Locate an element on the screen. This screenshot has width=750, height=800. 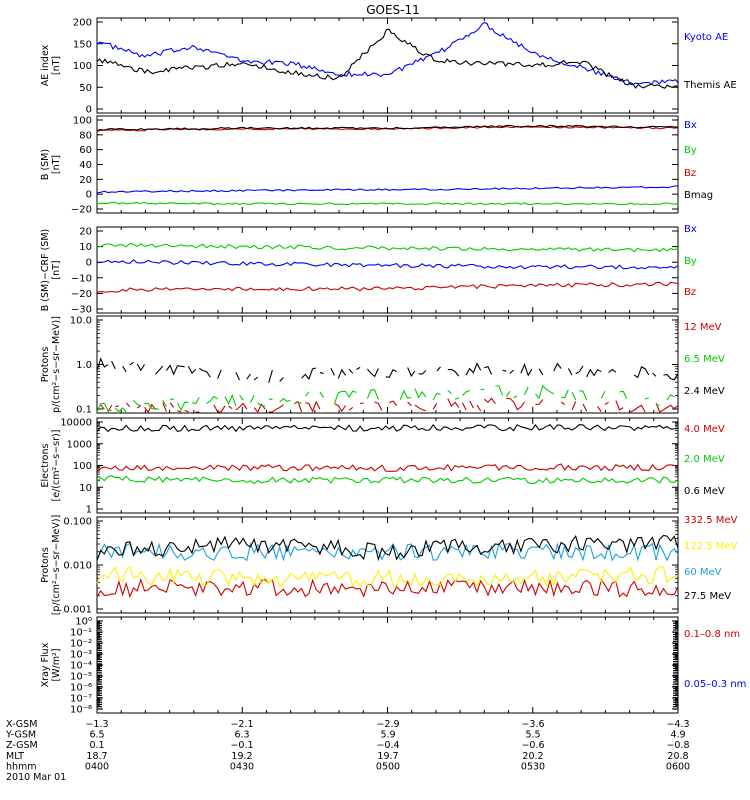
series-line-2-0-mev is located at coordinates (387, 480).